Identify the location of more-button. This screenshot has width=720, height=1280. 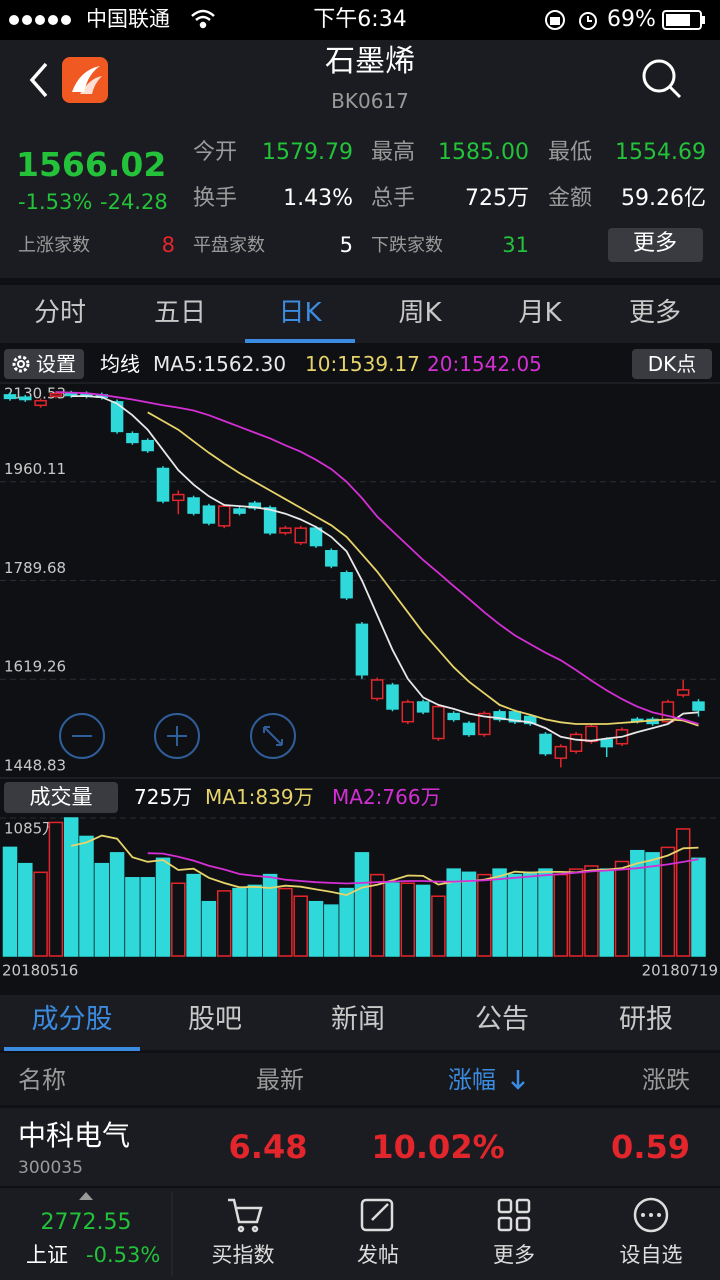
(655, 245).